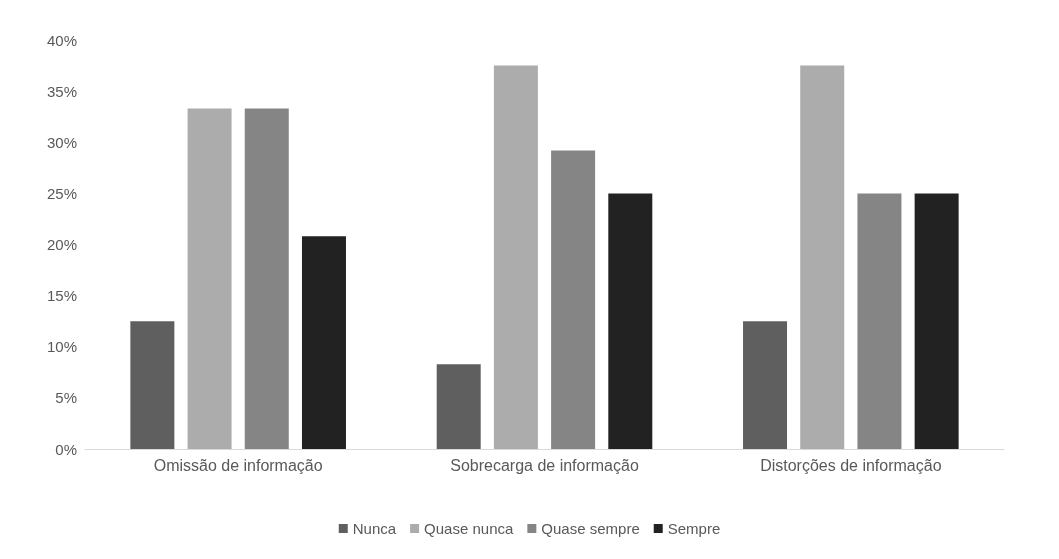 This screenshot has width=1059, height=559. Describe the element at coordinates (694, 528) in the screenshot. I see `legend-label: Sempre` at that location.